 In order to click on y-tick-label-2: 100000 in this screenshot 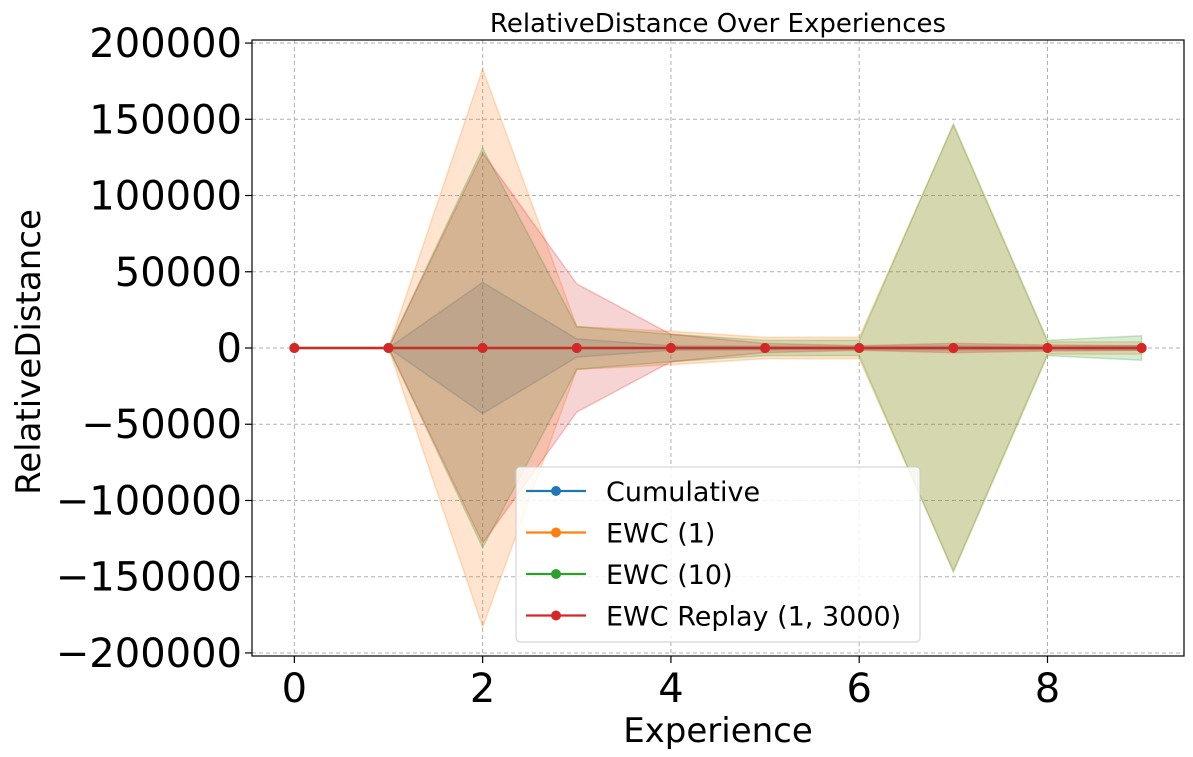, I will do `click(165, 197)`.